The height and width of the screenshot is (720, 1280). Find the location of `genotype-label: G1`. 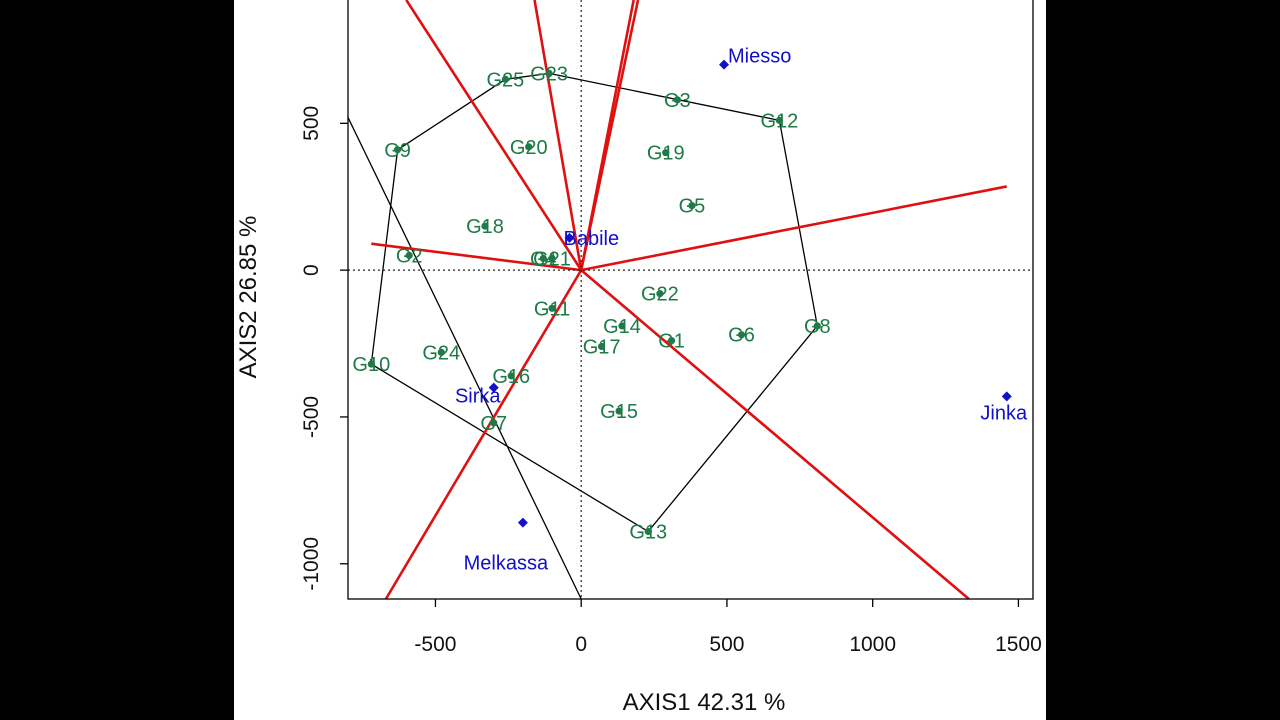

genotype-label: G1 is located at coordinates (671, 342).